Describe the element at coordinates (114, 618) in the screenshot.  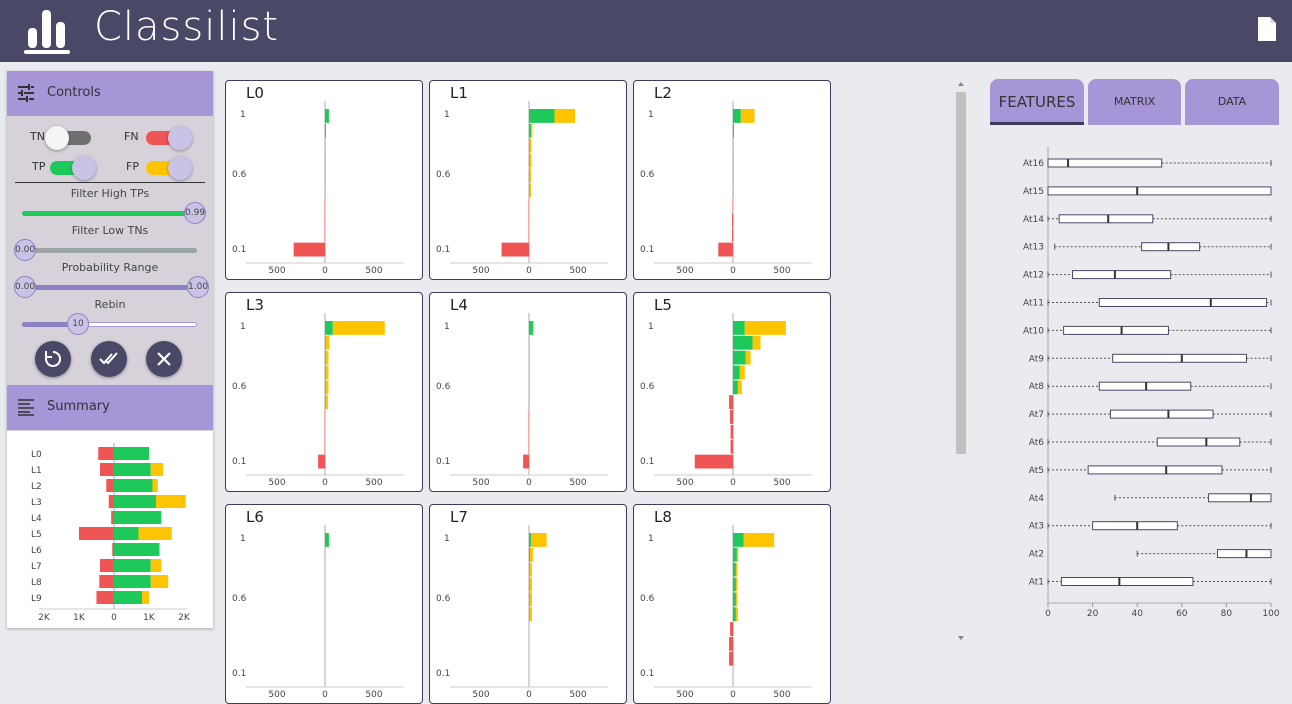
I see `summary-tick-label: 0` at that location.